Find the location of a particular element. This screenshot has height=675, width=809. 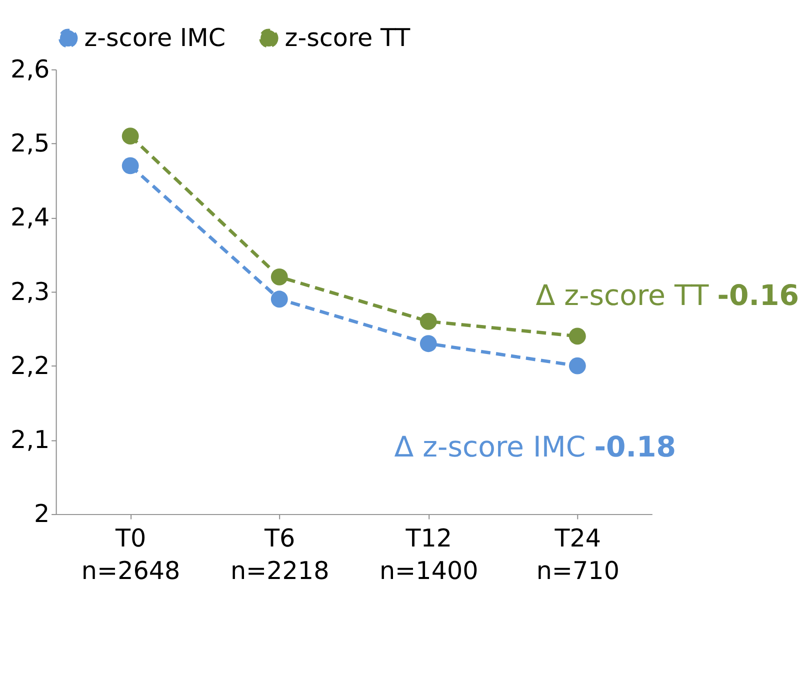

x-tick-label: T12 n=1400 is located at coordinates (428, 554).